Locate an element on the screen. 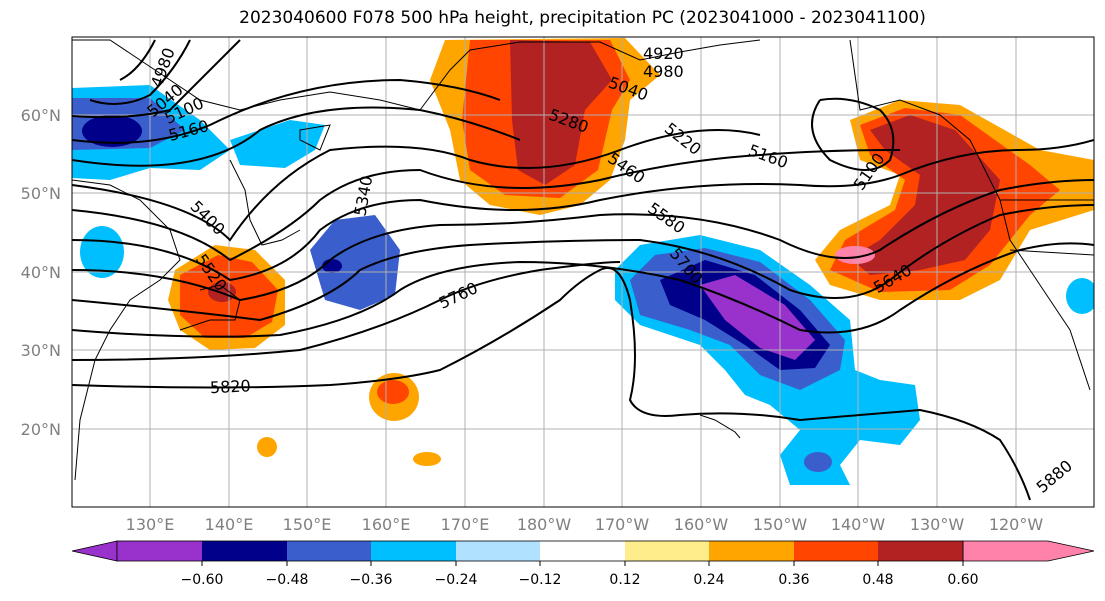  contour-label: 4980 is located at coordinates (663, 71).